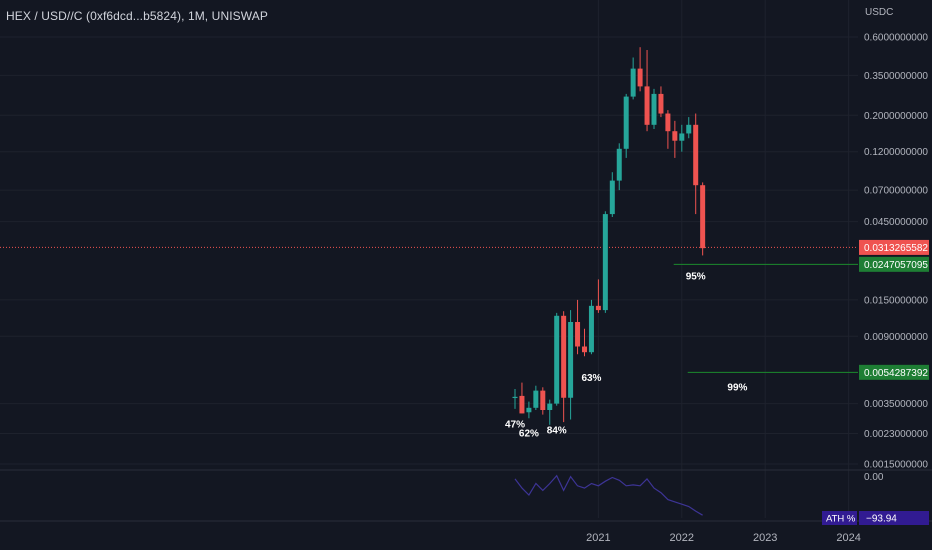 This screenshot has width=932, height=550. Describe the element at coordinates (896, 404) in the screenshot. I see `price-axis-tick: 0.0035000000` at that location.